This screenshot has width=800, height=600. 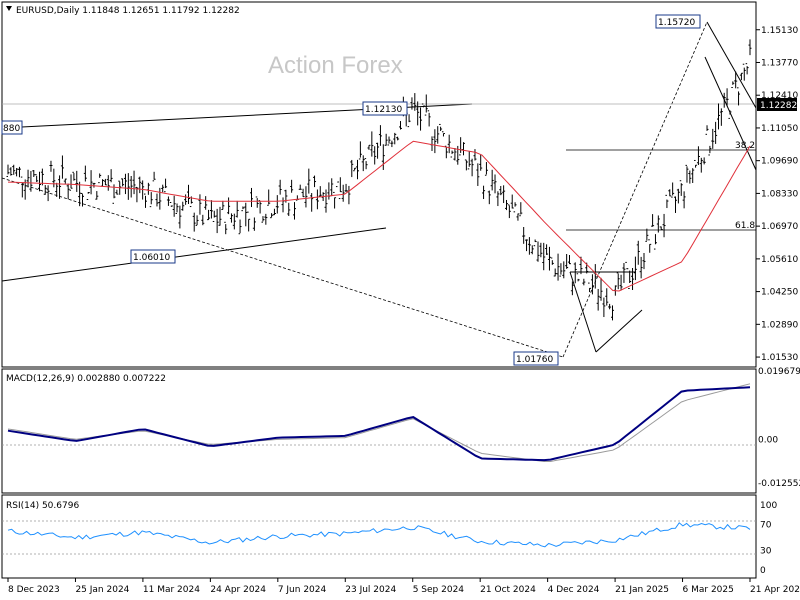 I want to click on current-price-box, so click(x=777, y=104).